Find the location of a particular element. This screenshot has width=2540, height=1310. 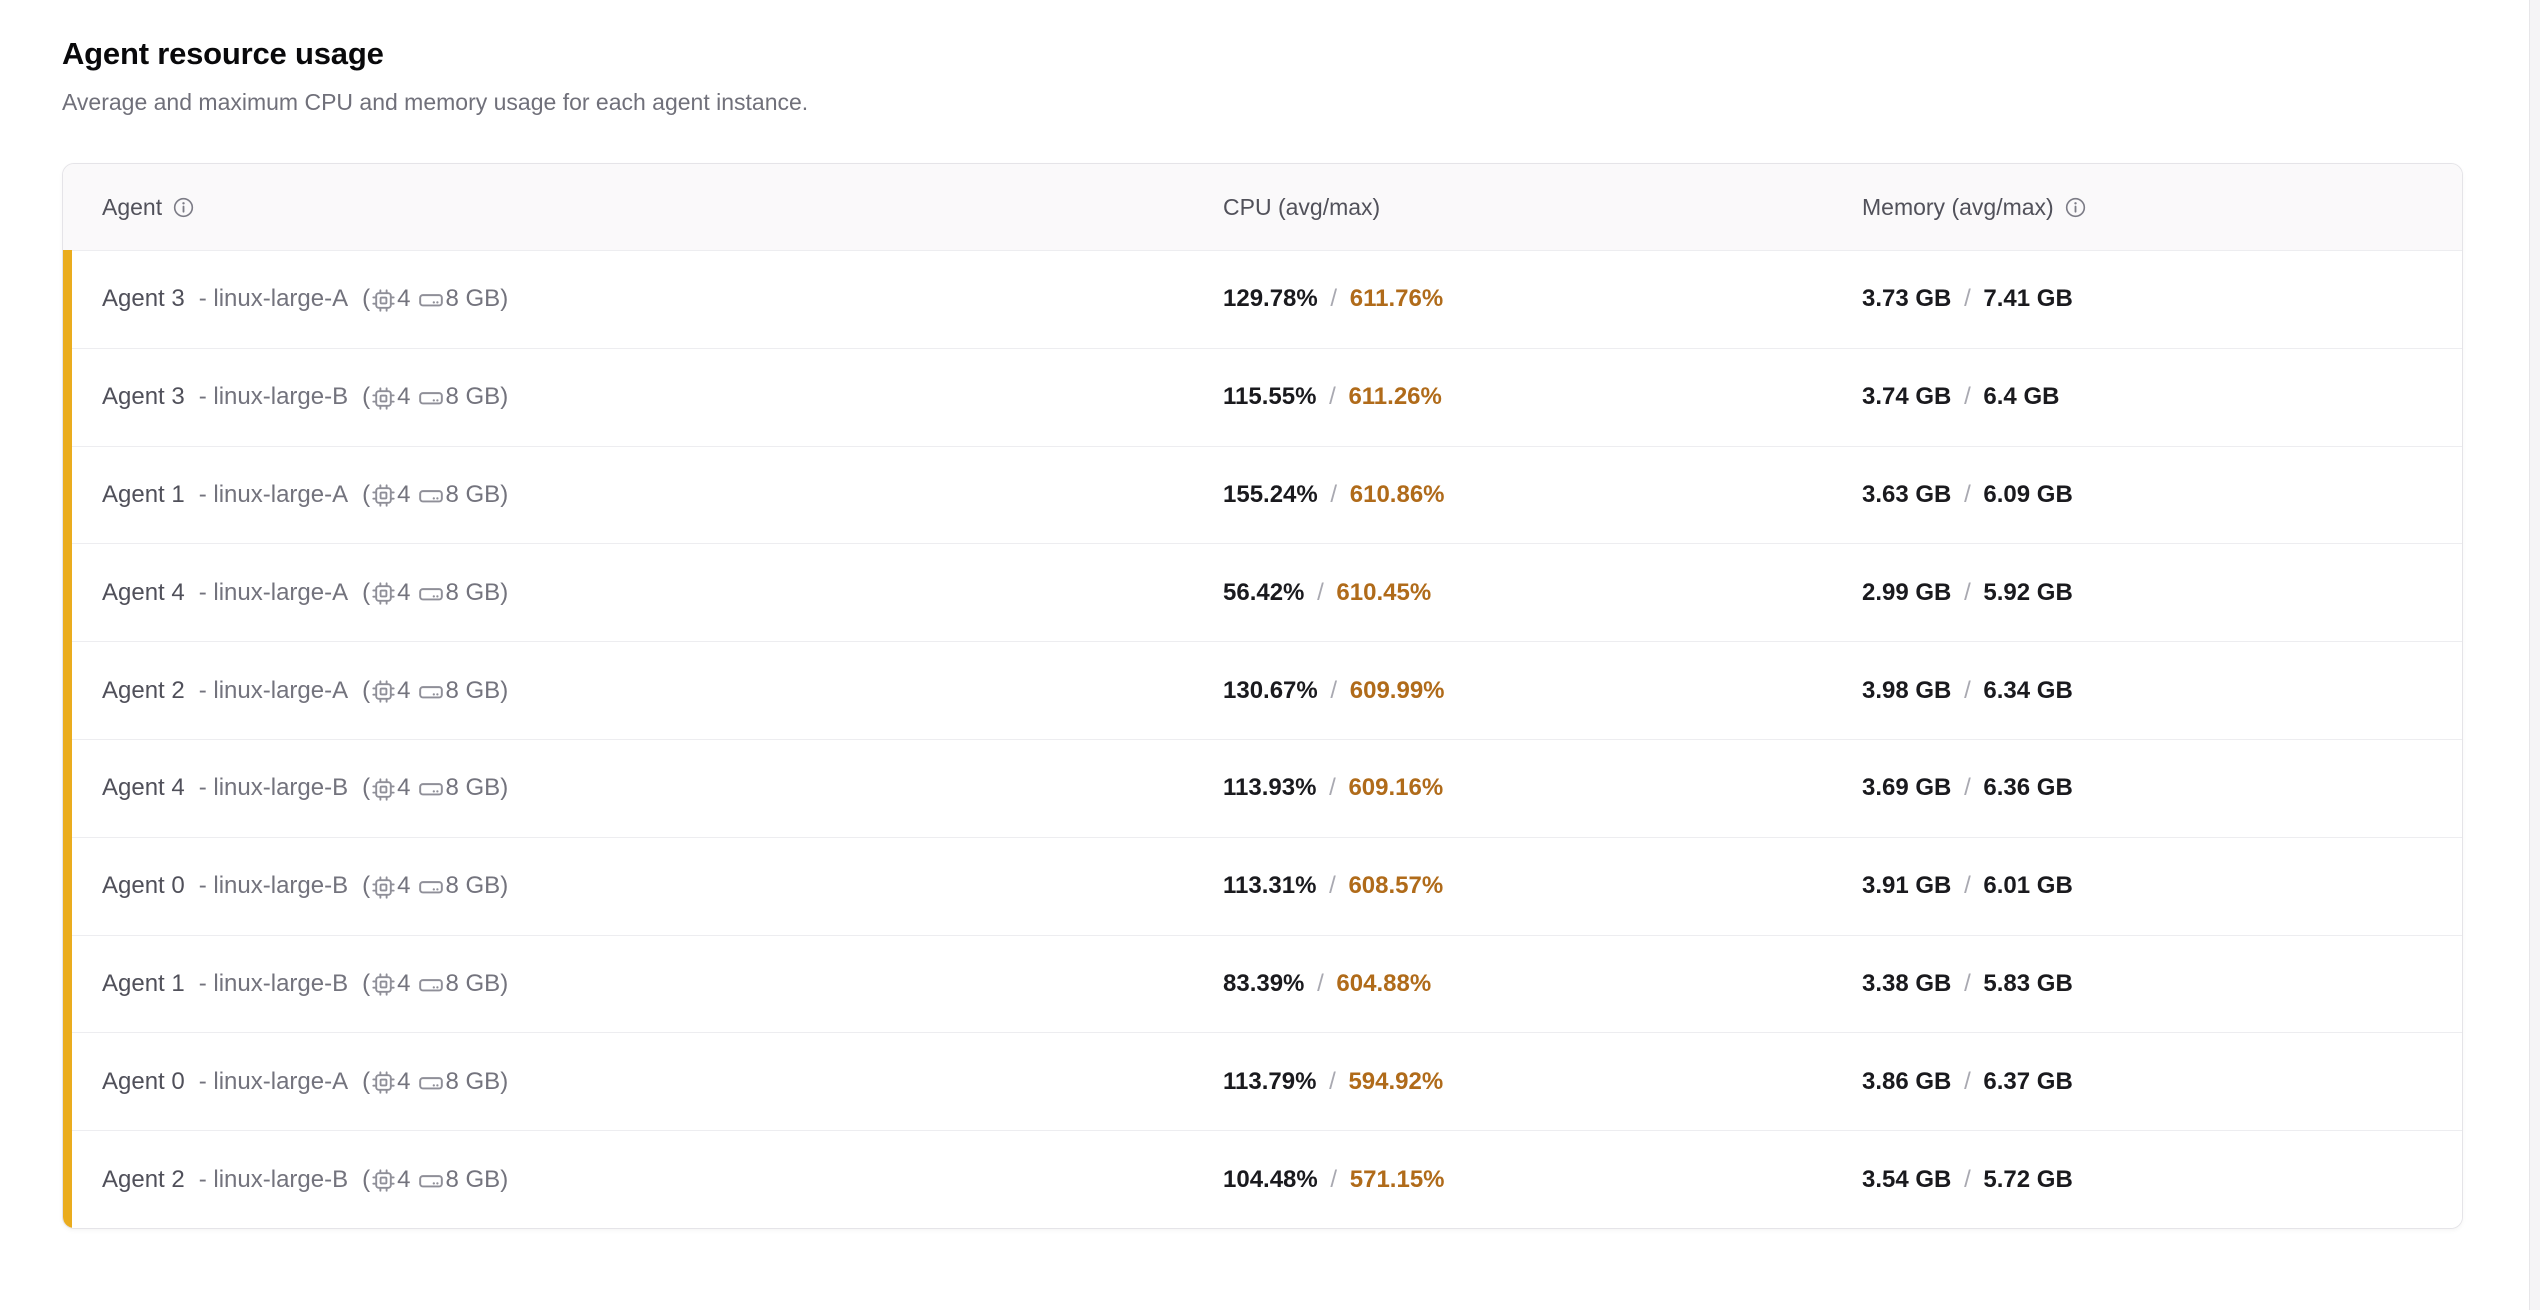

memory-max-value: 6.4 GB is located at coordinates (2021, 397).